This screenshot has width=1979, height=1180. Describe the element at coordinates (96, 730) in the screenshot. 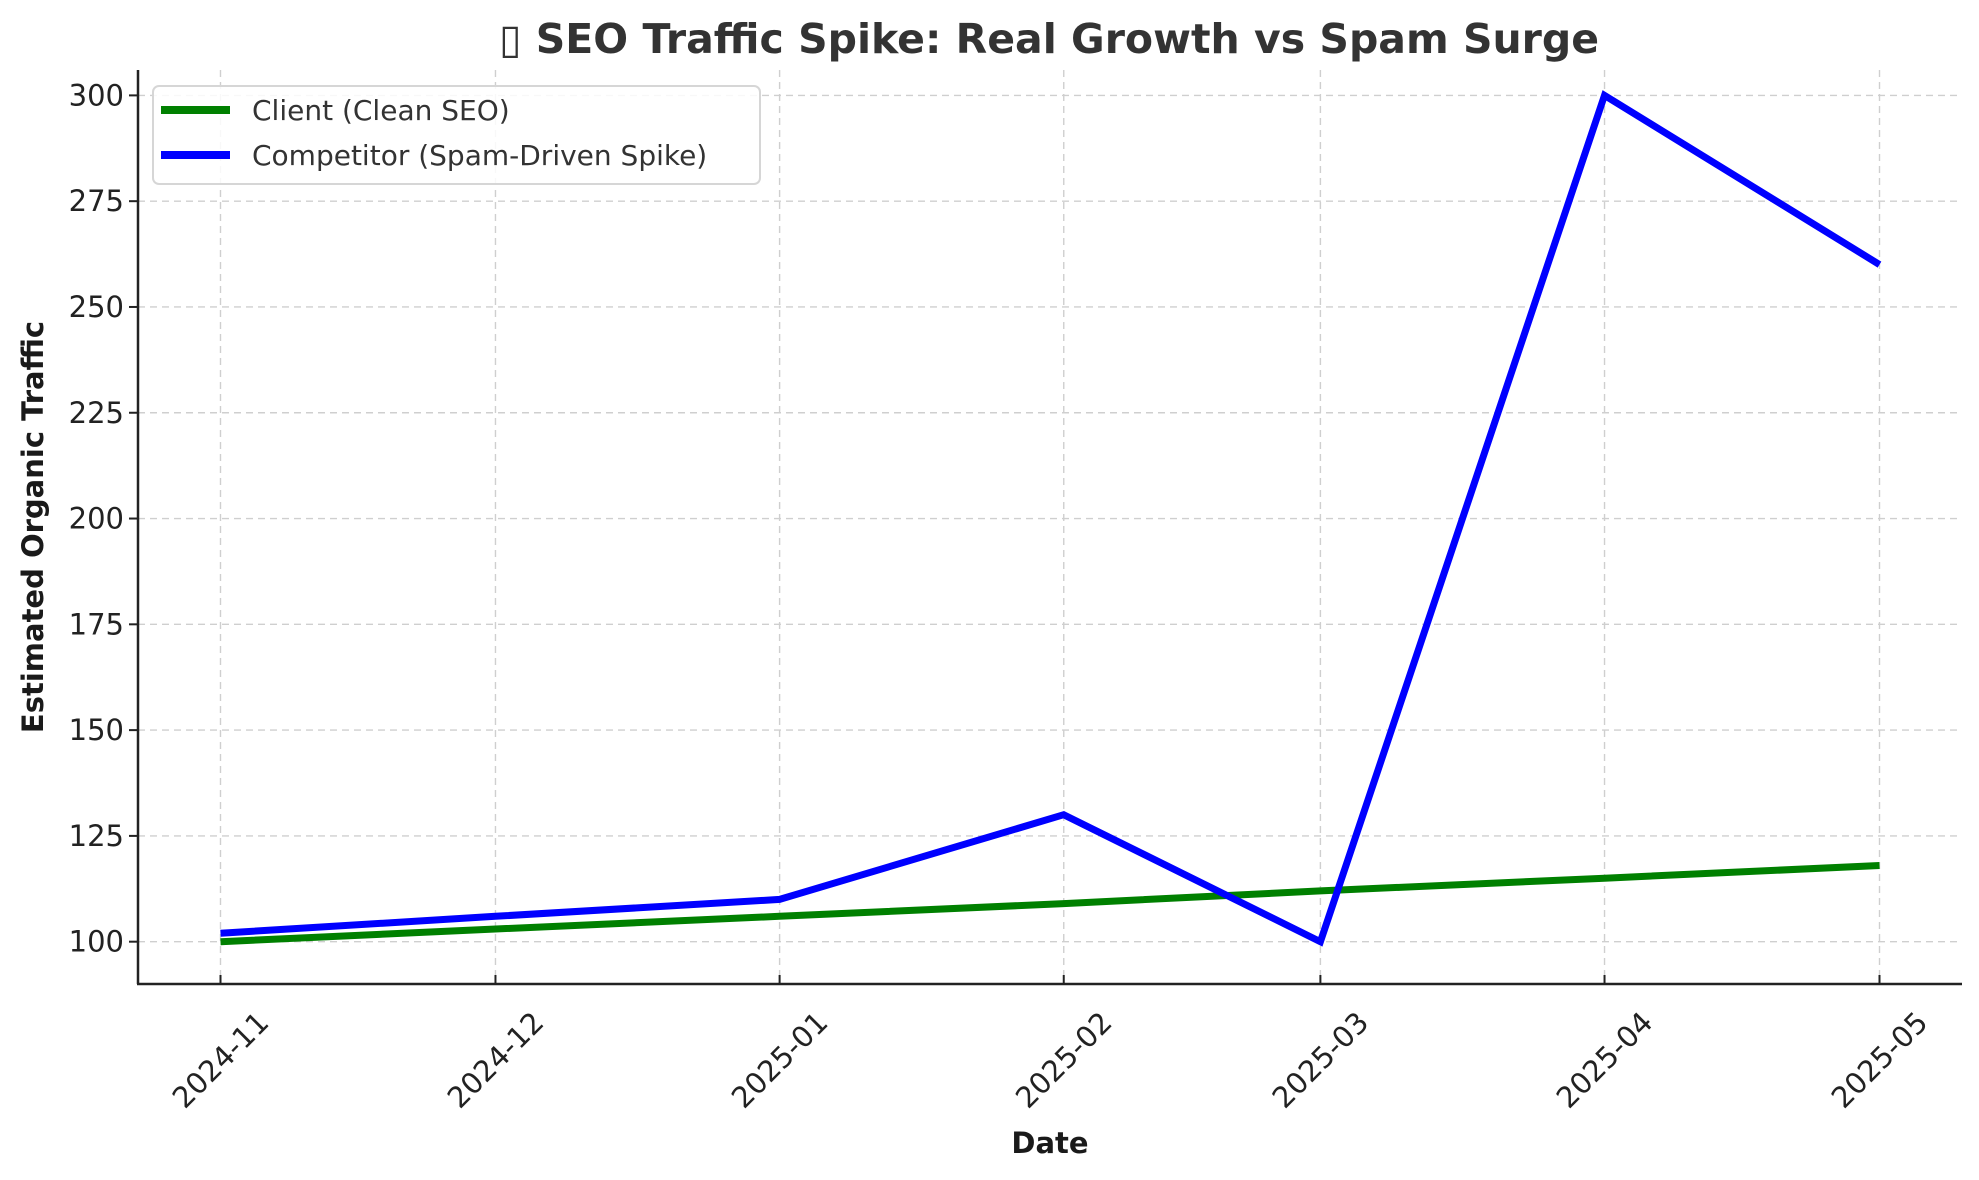

I see `y-tick-label: 150` at that location.